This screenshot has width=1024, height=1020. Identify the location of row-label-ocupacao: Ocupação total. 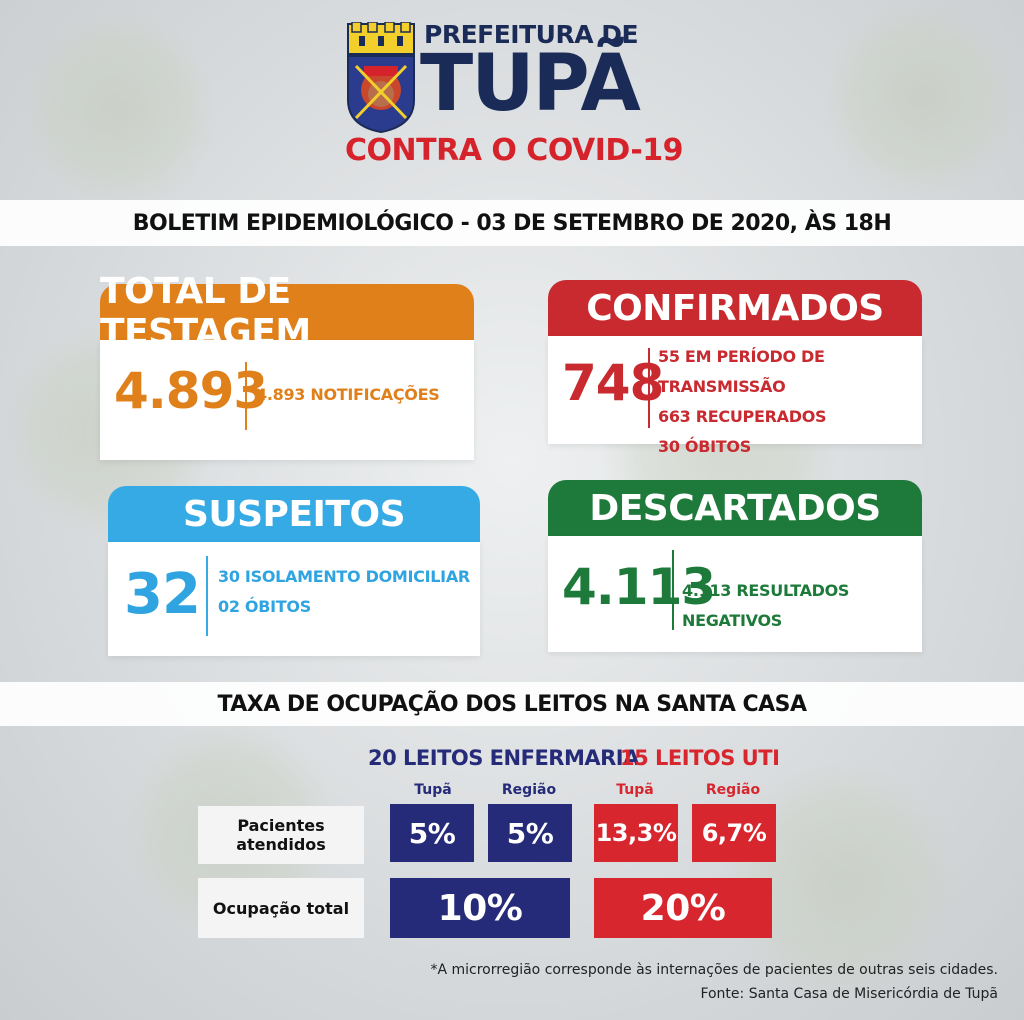
(281, 908).